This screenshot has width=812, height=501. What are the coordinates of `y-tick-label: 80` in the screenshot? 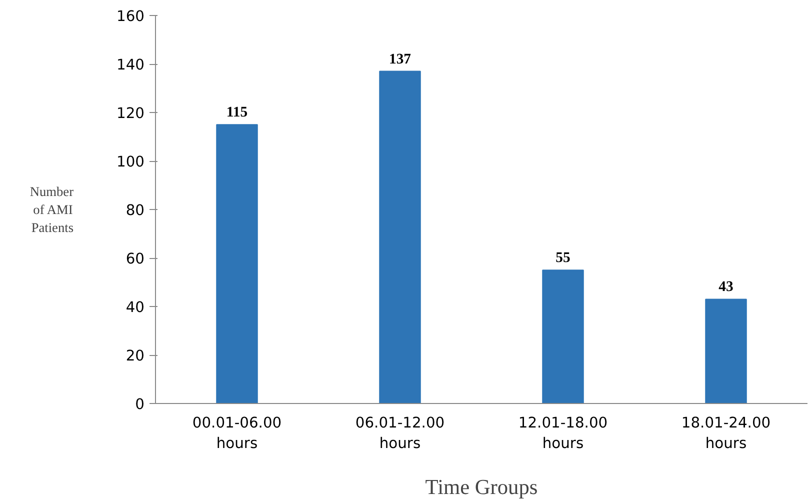 It's located at (135, 210).